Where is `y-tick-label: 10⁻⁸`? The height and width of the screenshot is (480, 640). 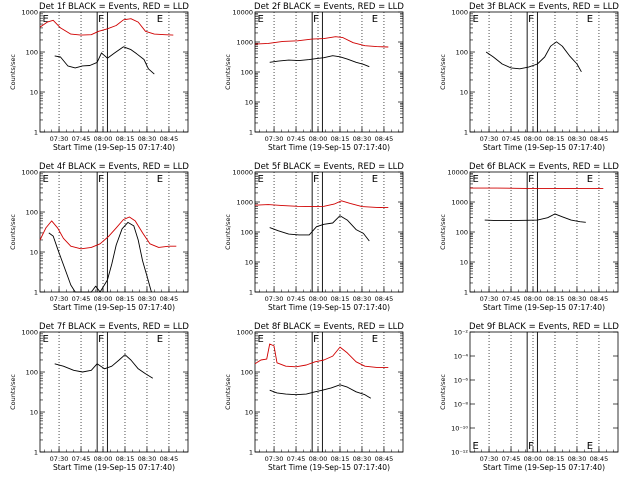 y-tick-label: 10⁻⁸ is located at coordinates (461, 405).